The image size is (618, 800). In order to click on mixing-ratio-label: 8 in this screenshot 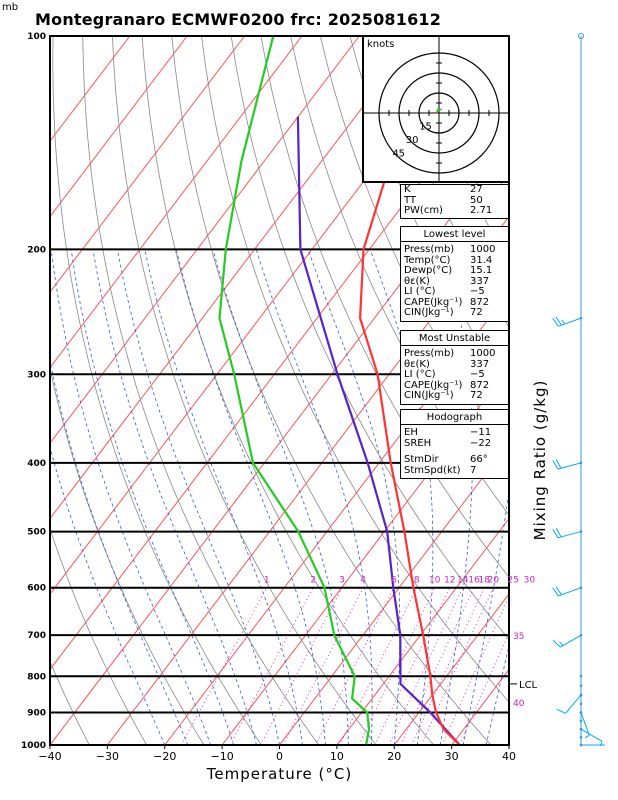, I will do `click(417, 581)`.